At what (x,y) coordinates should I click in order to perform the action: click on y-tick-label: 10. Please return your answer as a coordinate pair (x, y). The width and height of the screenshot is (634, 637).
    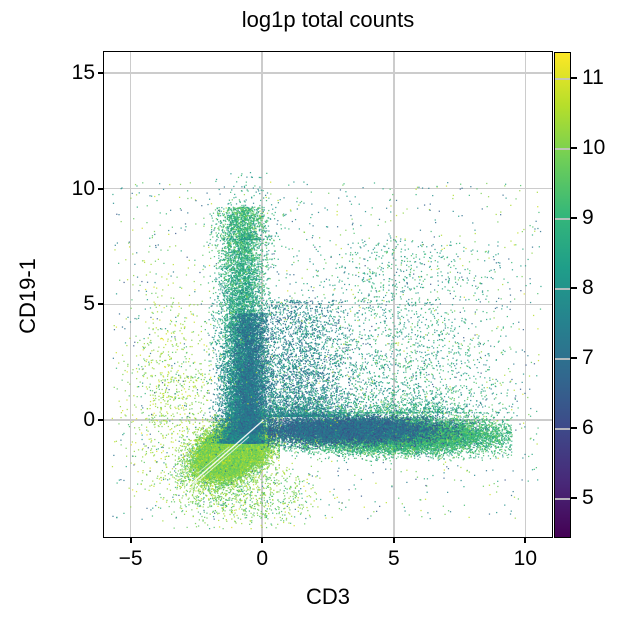
    Looking at the image, I should click on (83, 188).